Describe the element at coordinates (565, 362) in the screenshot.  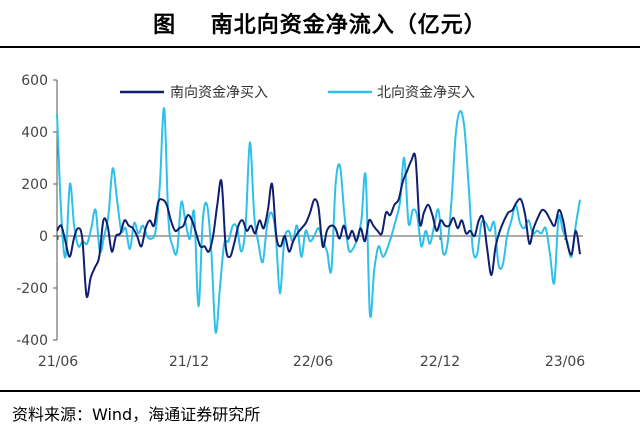
I see `x-tick-label: 23/06` at that location.